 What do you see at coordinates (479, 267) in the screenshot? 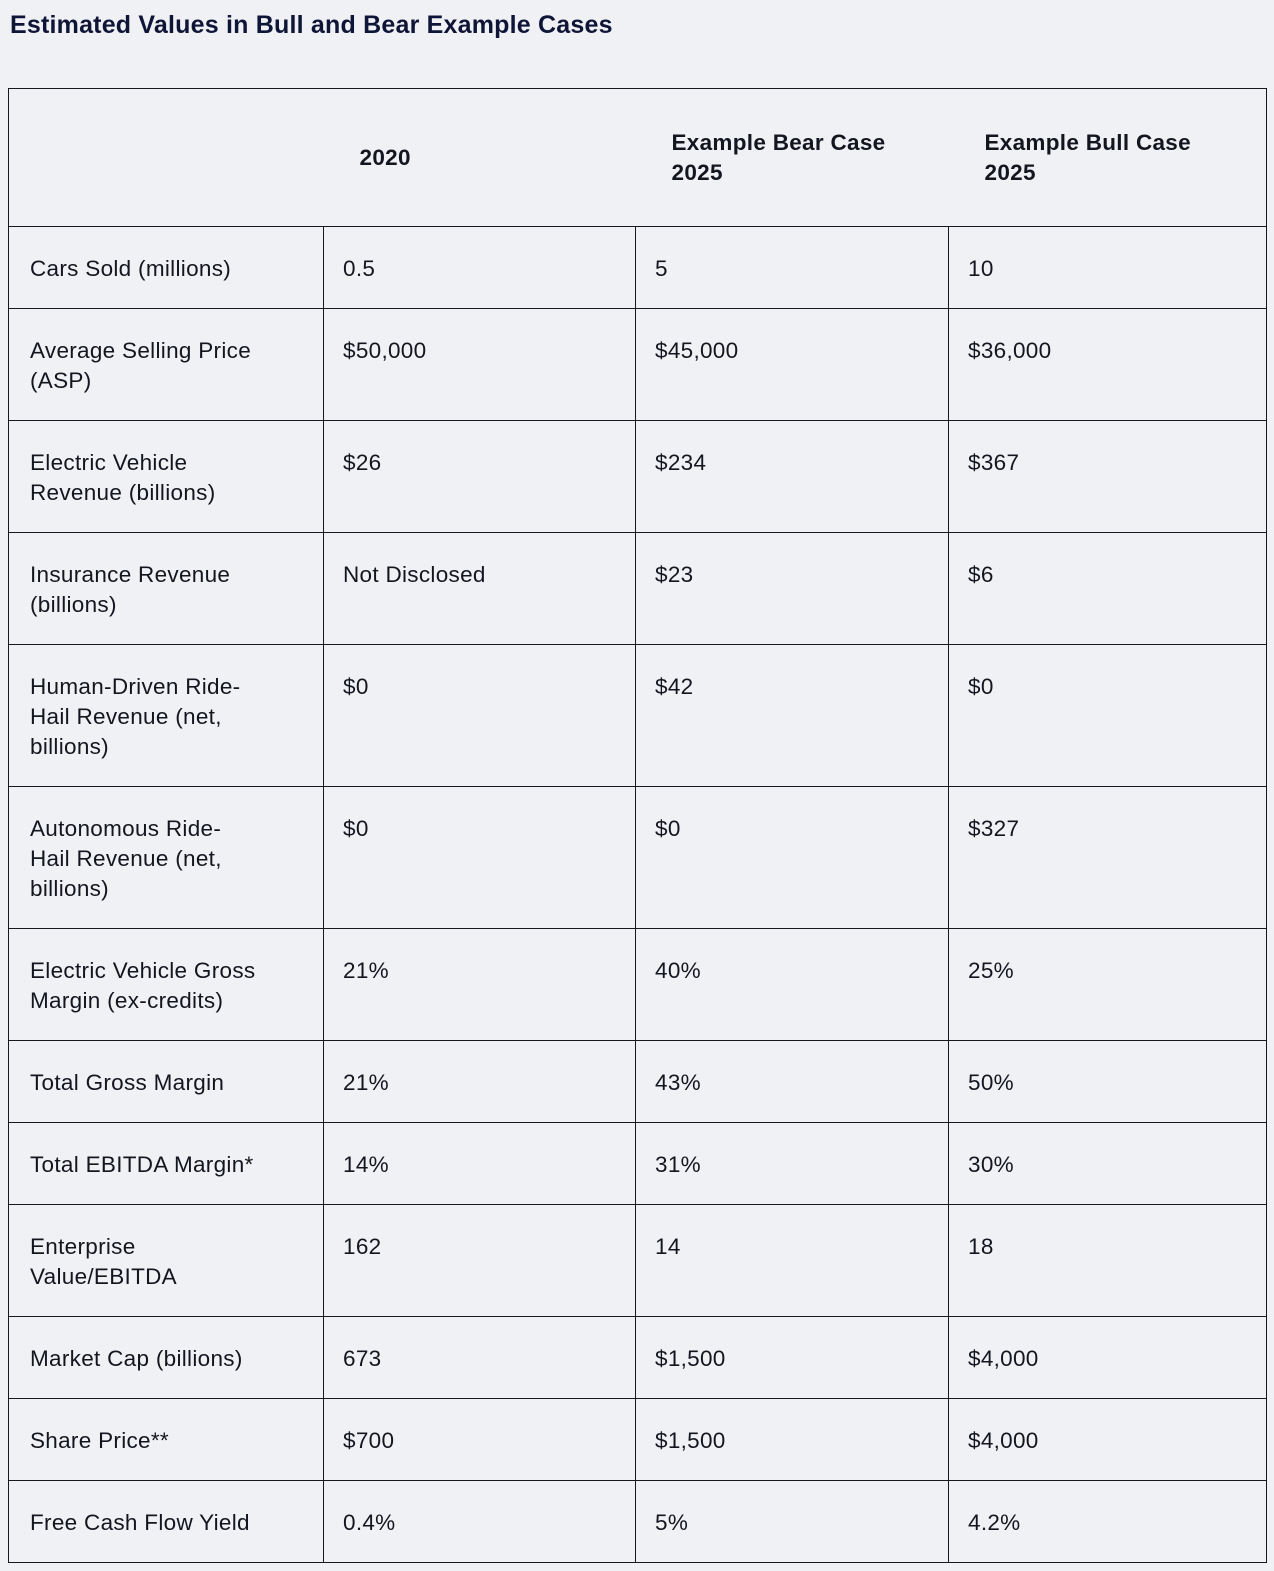
I see `cell-2020: 0.5` at bounding box center [479, 267].